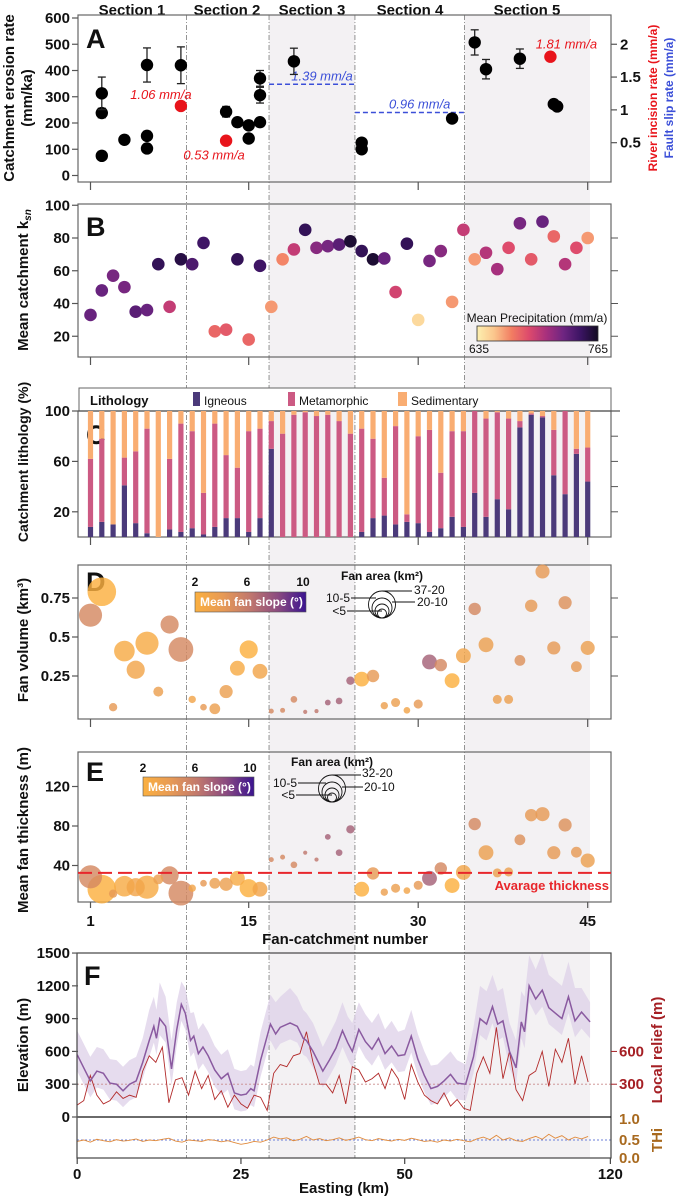 This screenshot has height=1200, width=680. I want to click on panel-f-y-tick-label: 300, so click(57, 1084).